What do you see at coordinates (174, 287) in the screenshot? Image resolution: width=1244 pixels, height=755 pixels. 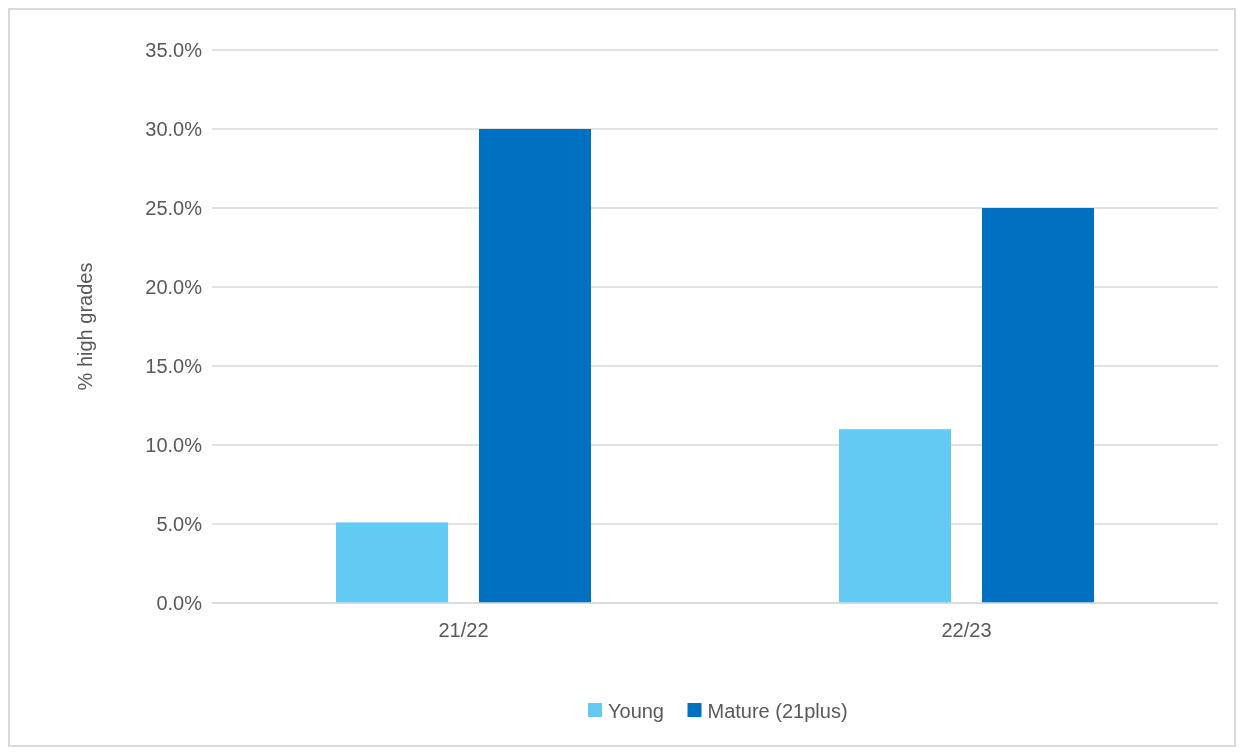 I see `y-tick-label: 20.0%` at bounding box center [174, 287].